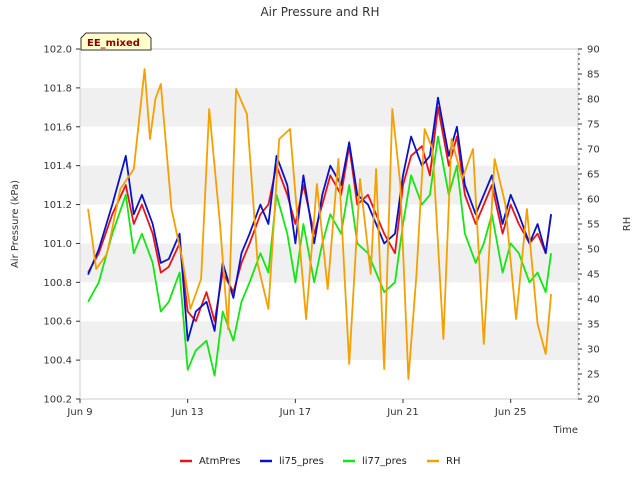 The width and height of the screenshot is (640, 480). I want to click on y2-tick-label: 60, so click(593, 200).